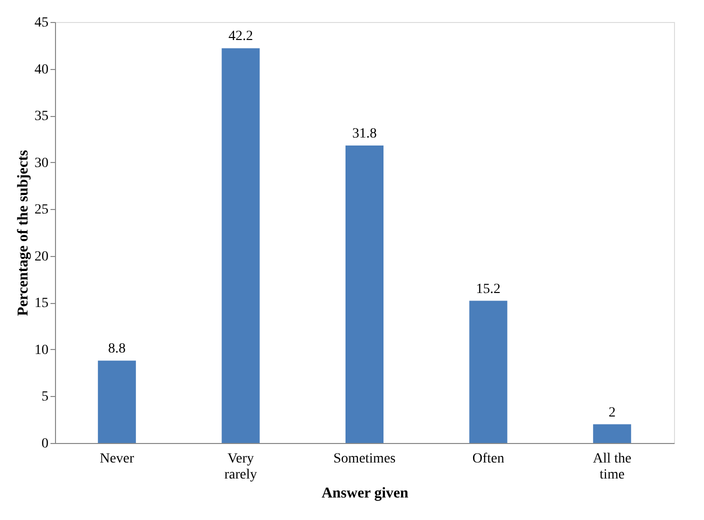 The height and width of the screenshot is (520, 704). I want to click on x-tick-label: Very rarely, so click(241, 467).